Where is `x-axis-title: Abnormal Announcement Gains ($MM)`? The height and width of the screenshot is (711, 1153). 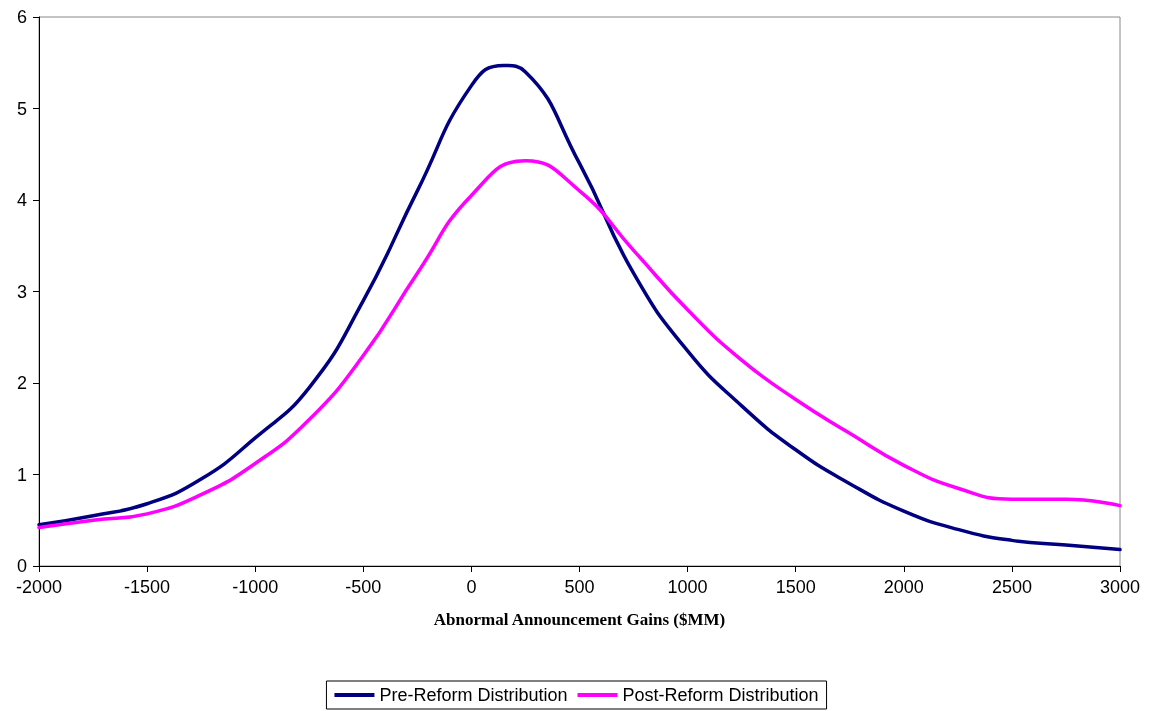
x-axis-title: Abnormal Announcement Gains ($MM) is located at coordinates (579, 619).